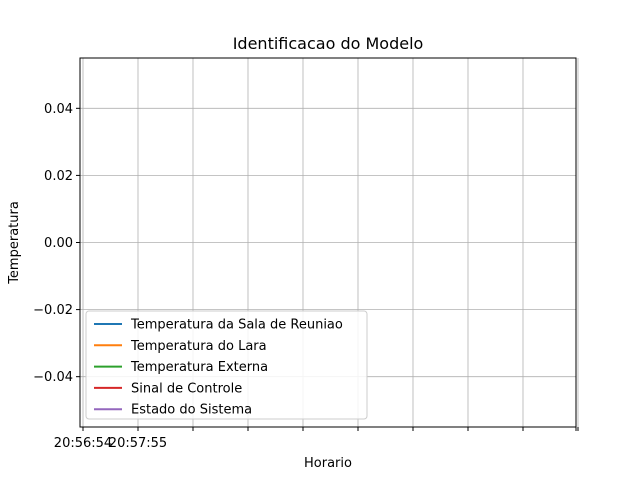 The image size is (640, 480). I want to click on y-axis-label: Temperatura, so click(14, 243).